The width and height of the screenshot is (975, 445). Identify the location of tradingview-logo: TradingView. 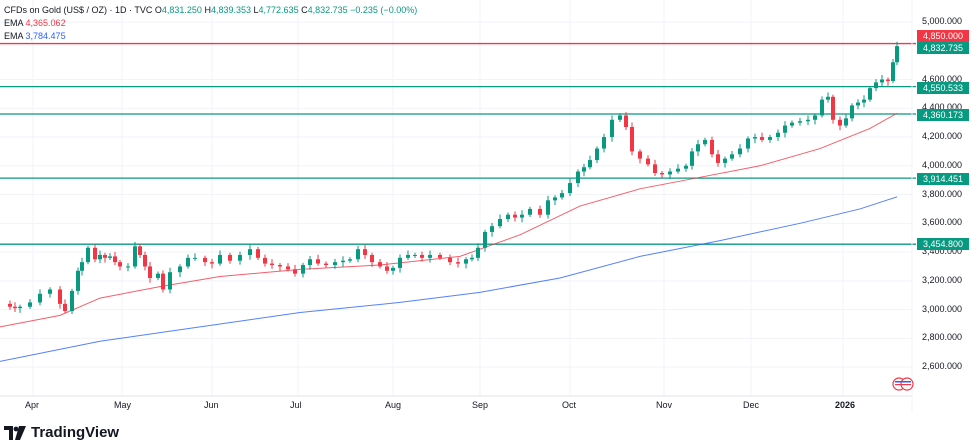
(61, 432).